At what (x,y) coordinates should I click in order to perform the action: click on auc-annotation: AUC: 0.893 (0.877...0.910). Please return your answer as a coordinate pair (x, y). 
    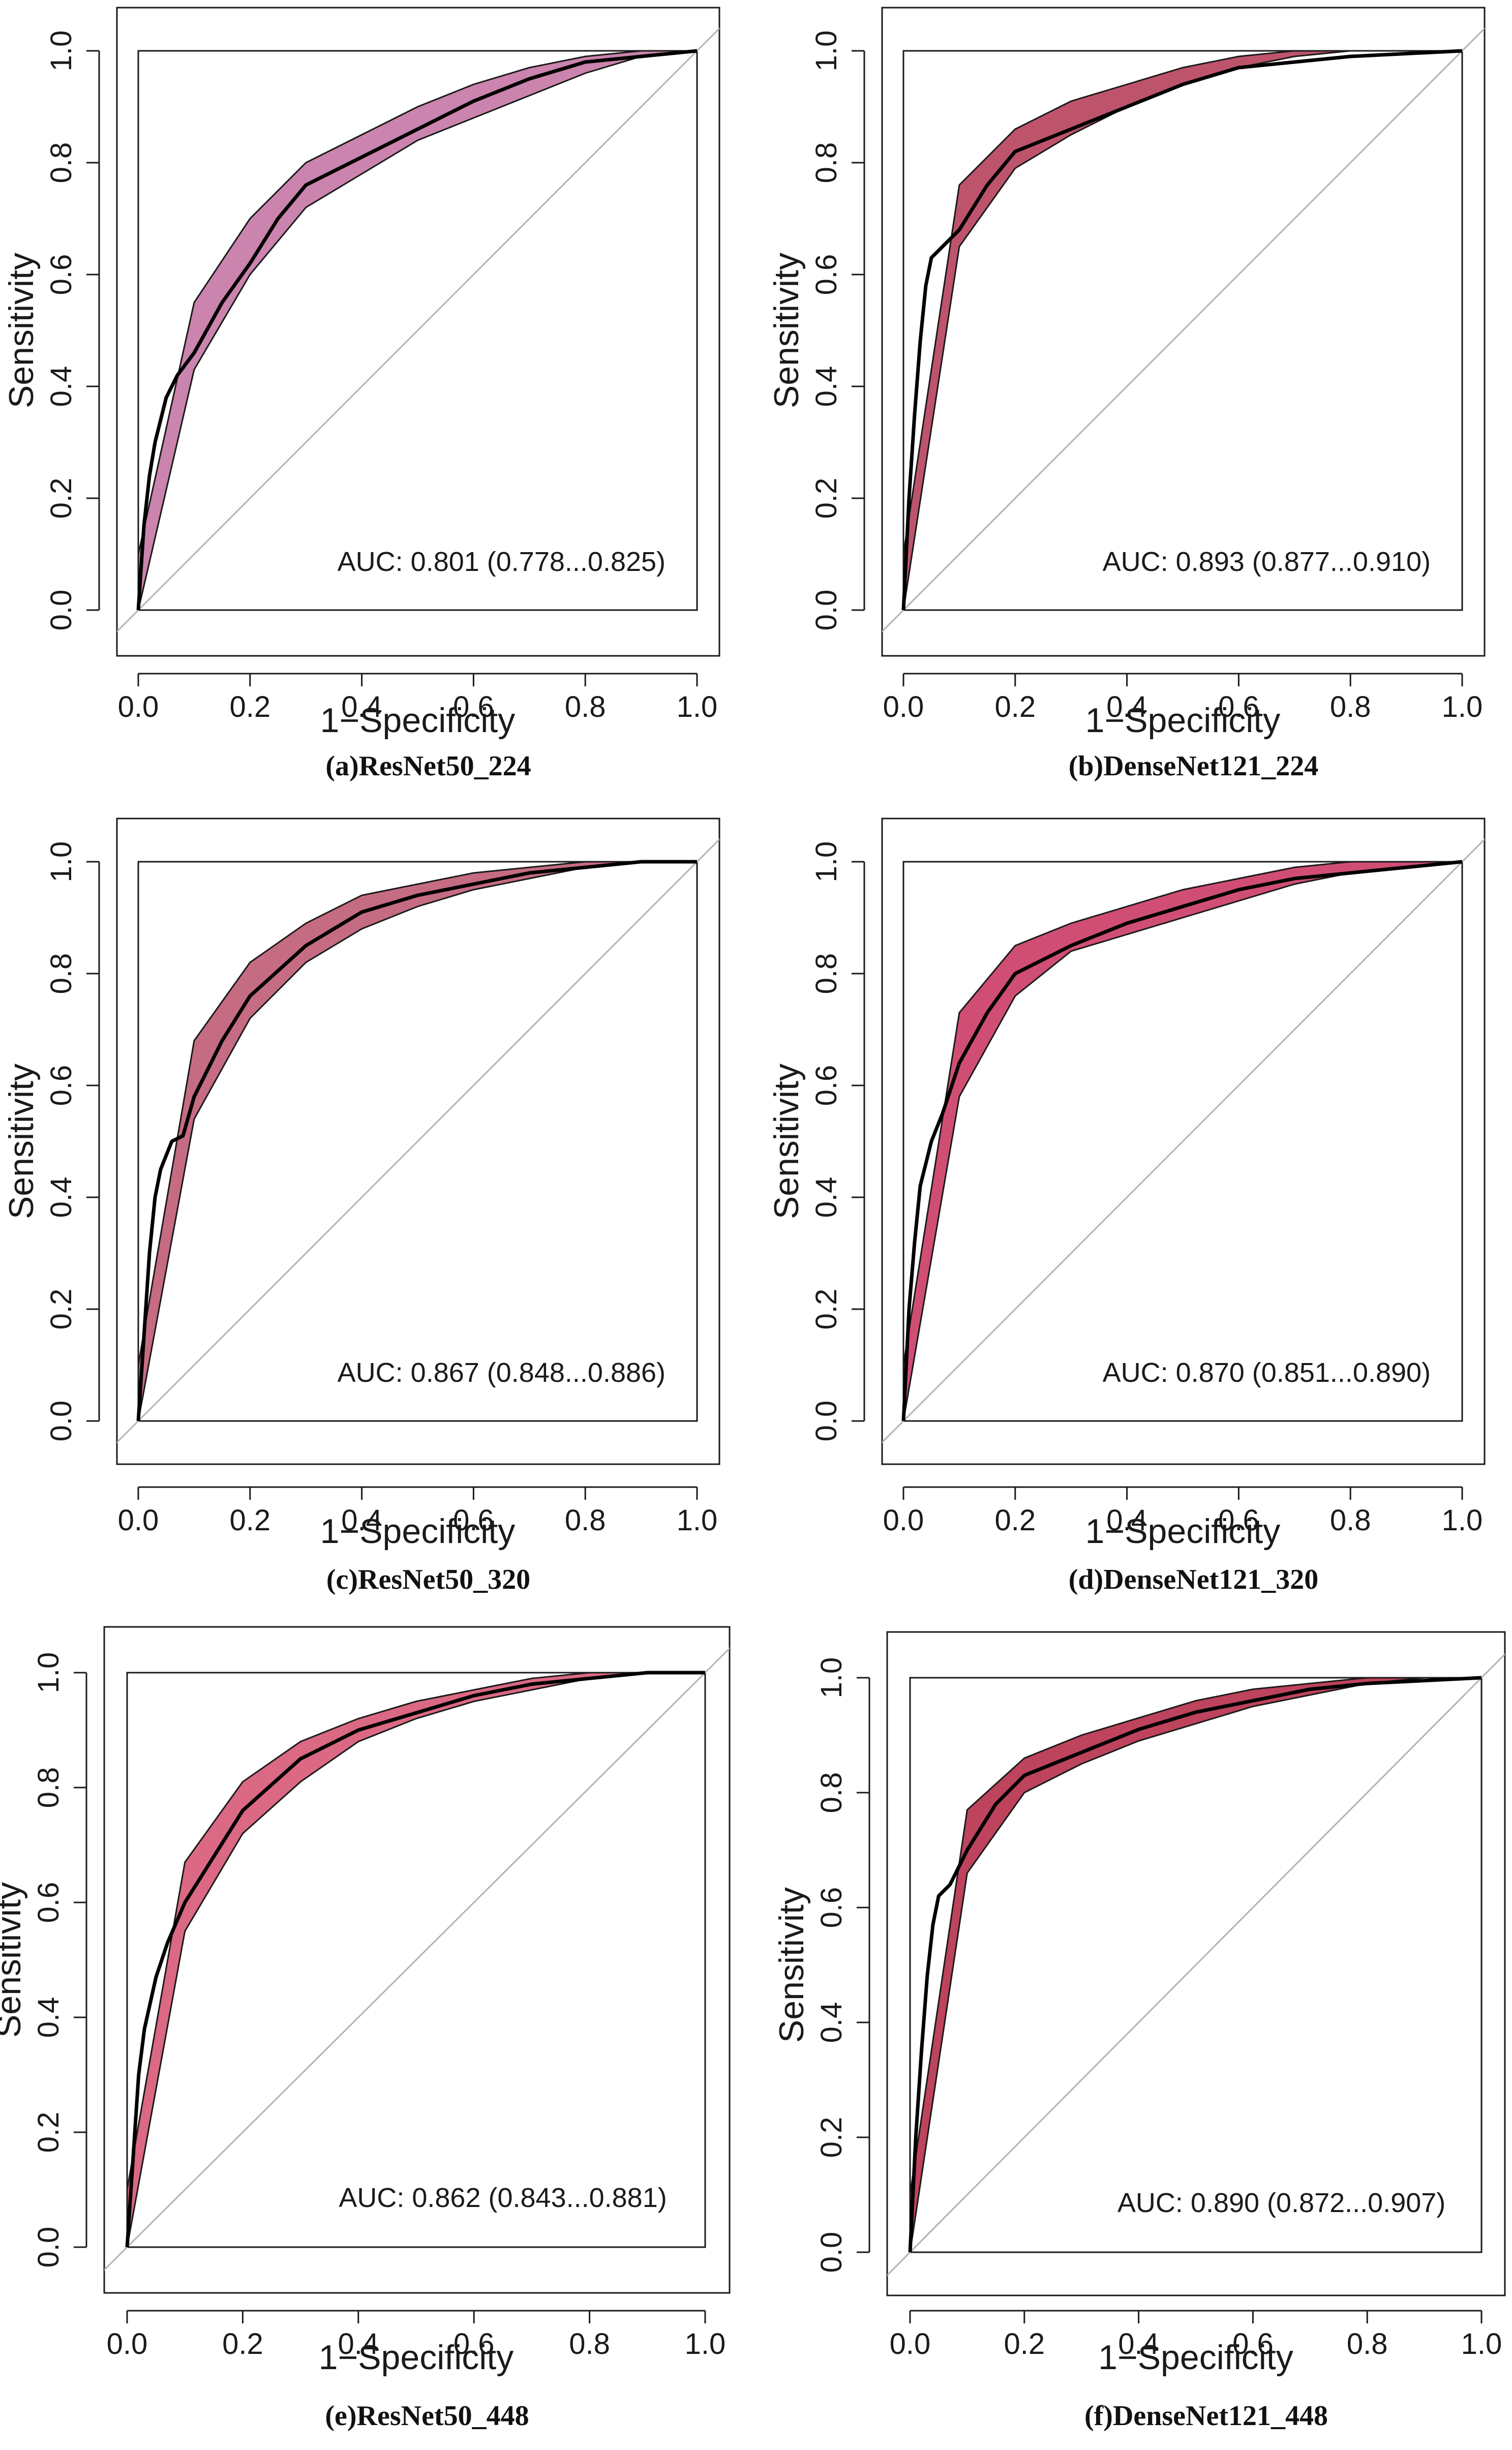
    Looking at the image, I should click on (1267, 562).